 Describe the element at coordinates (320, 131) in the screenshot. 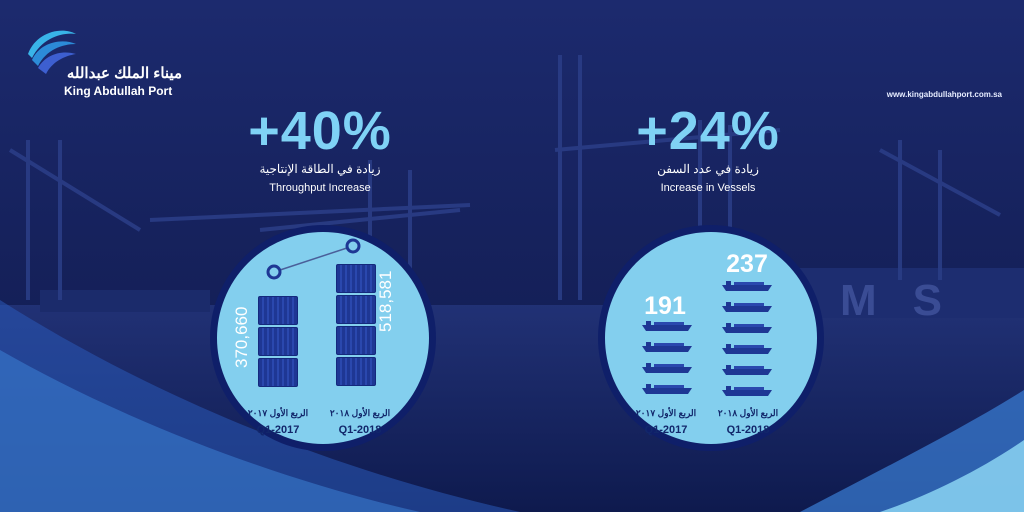

I see `throughput-headline: +40%` at that location.